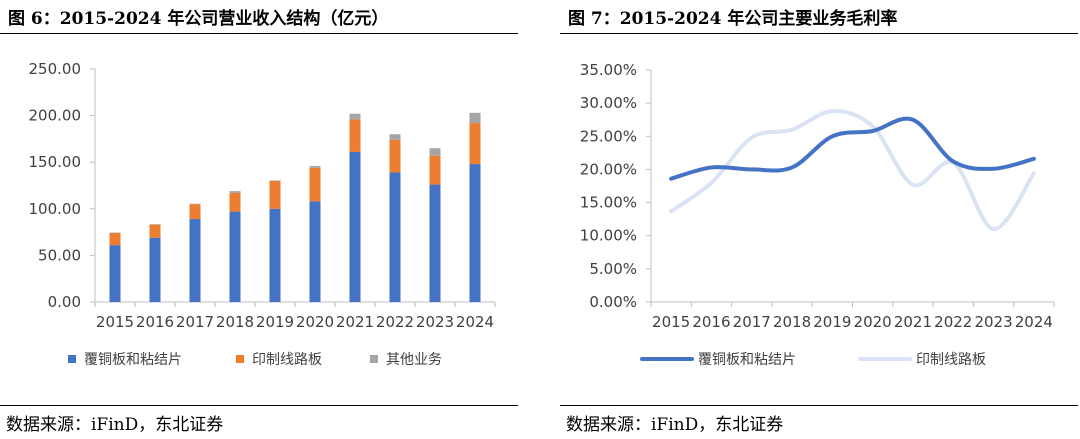 The width and height of the screenshot is (1080, 439). I want to click on y-tick-label: 20.00%, so click(608, 169).